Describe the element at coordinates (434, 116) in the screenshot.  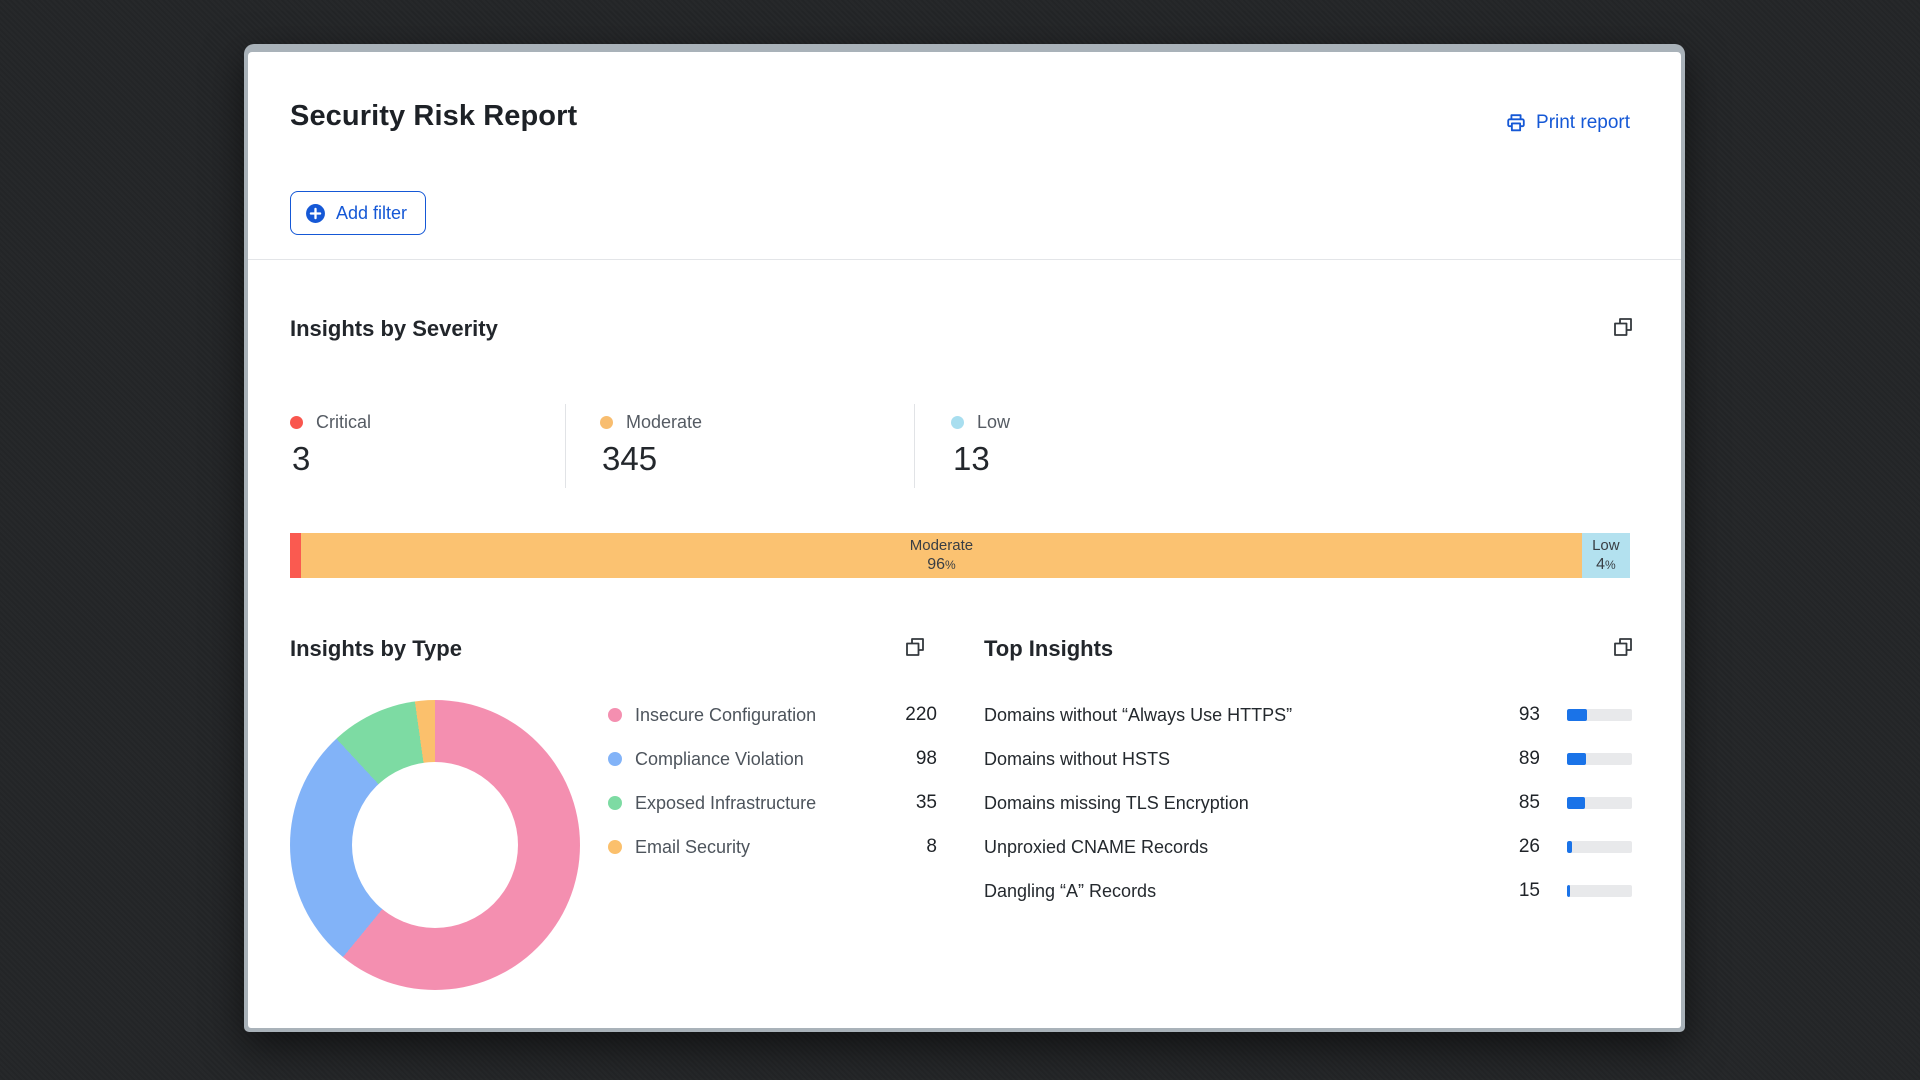
I see `page-title: Security Risk Report` at that location.